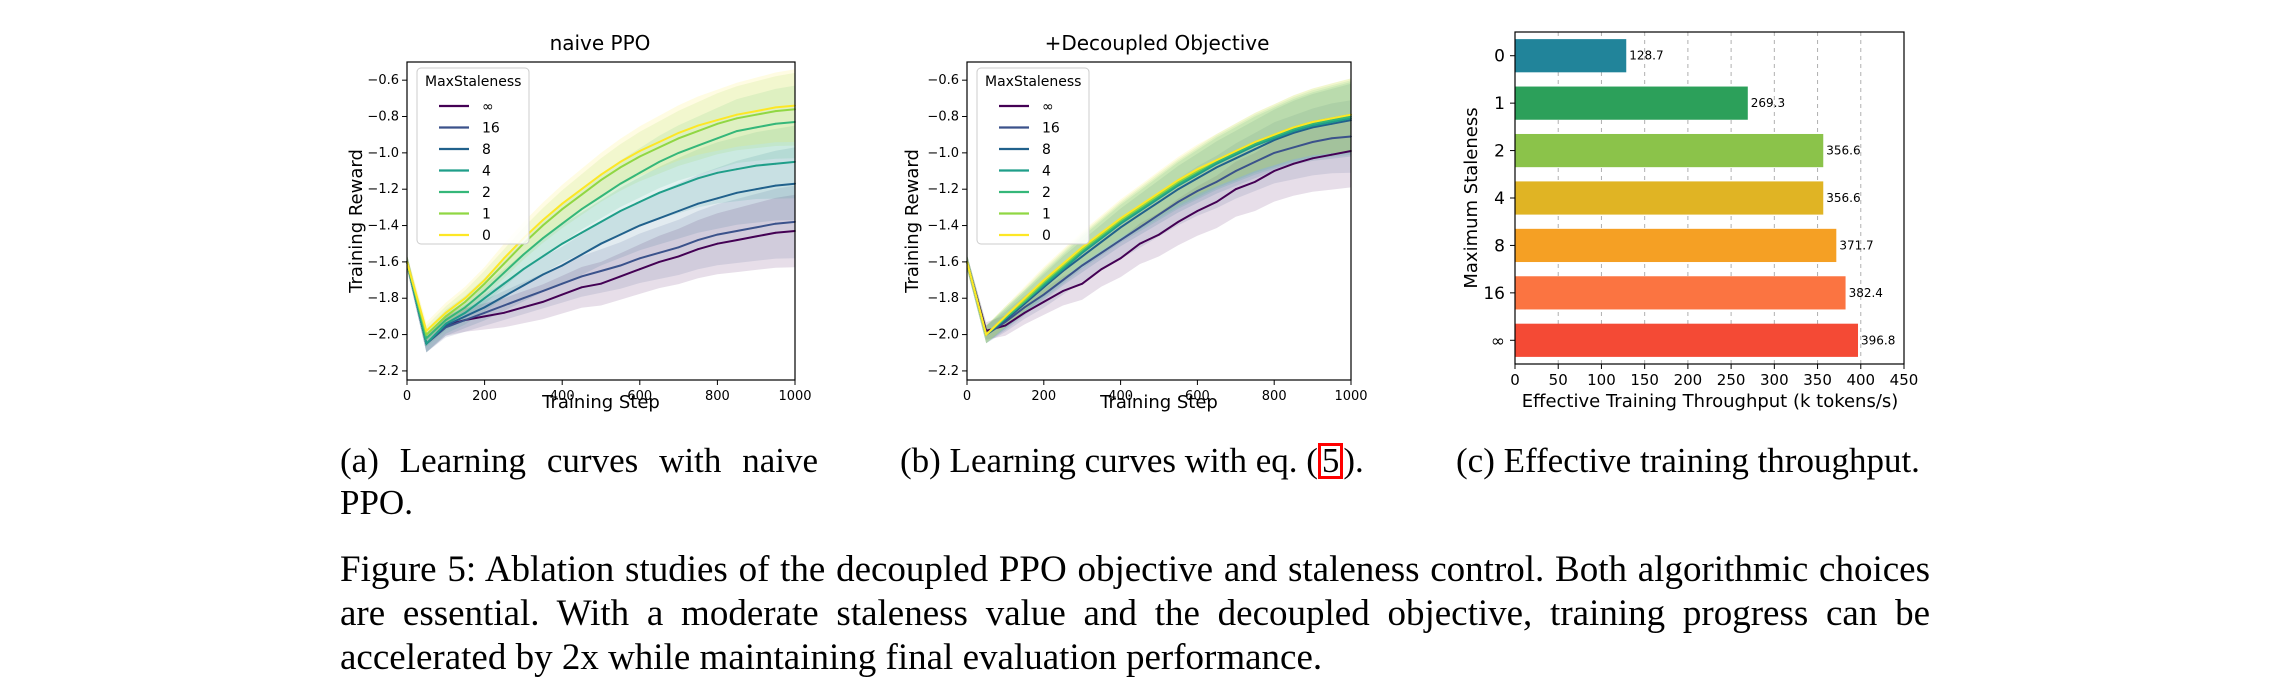  What do you see at coordinates (1646, 56) in the screenshot?
I see `chart-c-value-label: 128.7` at bounding box center [1646, 56].